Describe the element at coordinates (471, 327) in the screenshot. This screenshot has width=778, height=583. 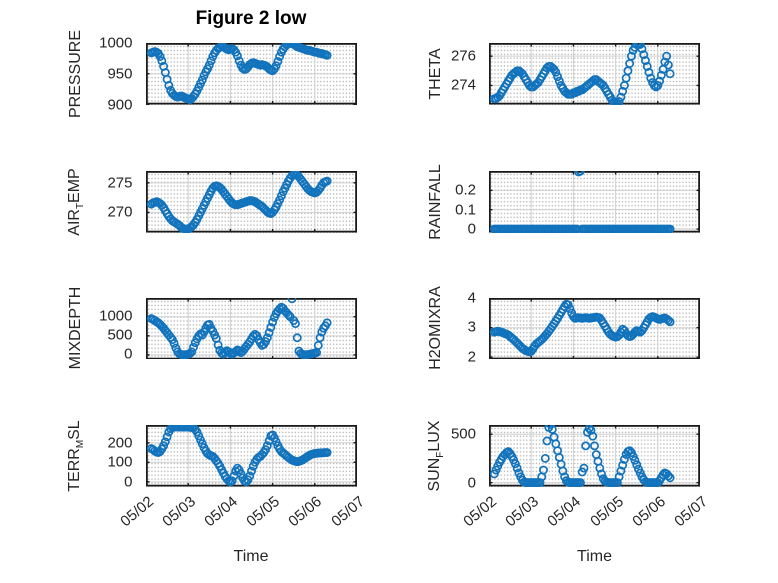
I see `ytick-label-h2omixra: 3` at that location.